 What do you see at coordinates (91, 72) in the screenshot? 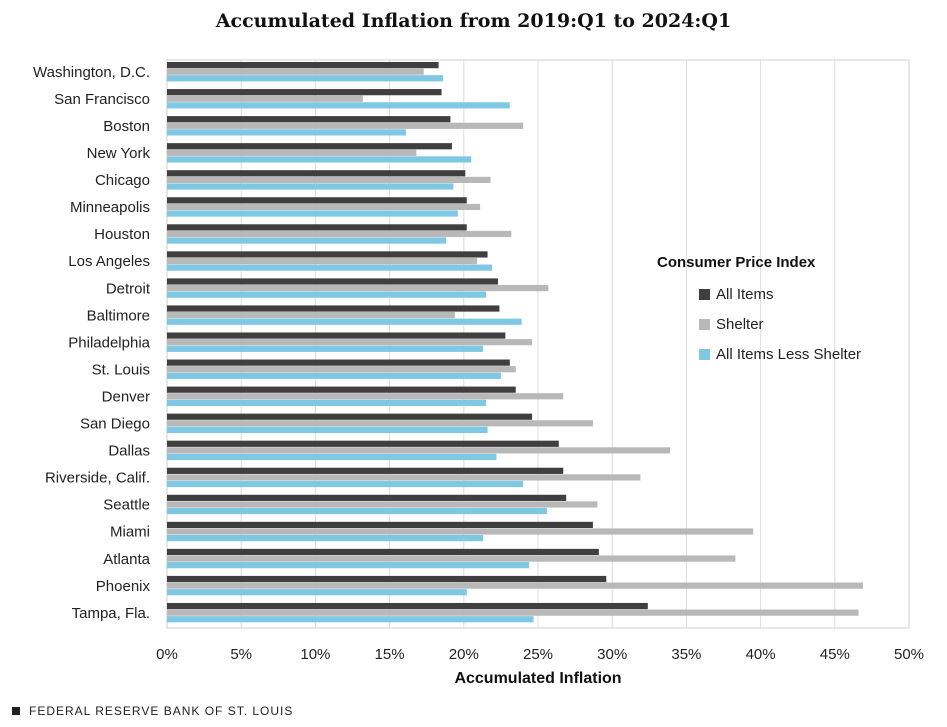
I see `category-label: Washington, D.C.` at bounding box center [91, 72].